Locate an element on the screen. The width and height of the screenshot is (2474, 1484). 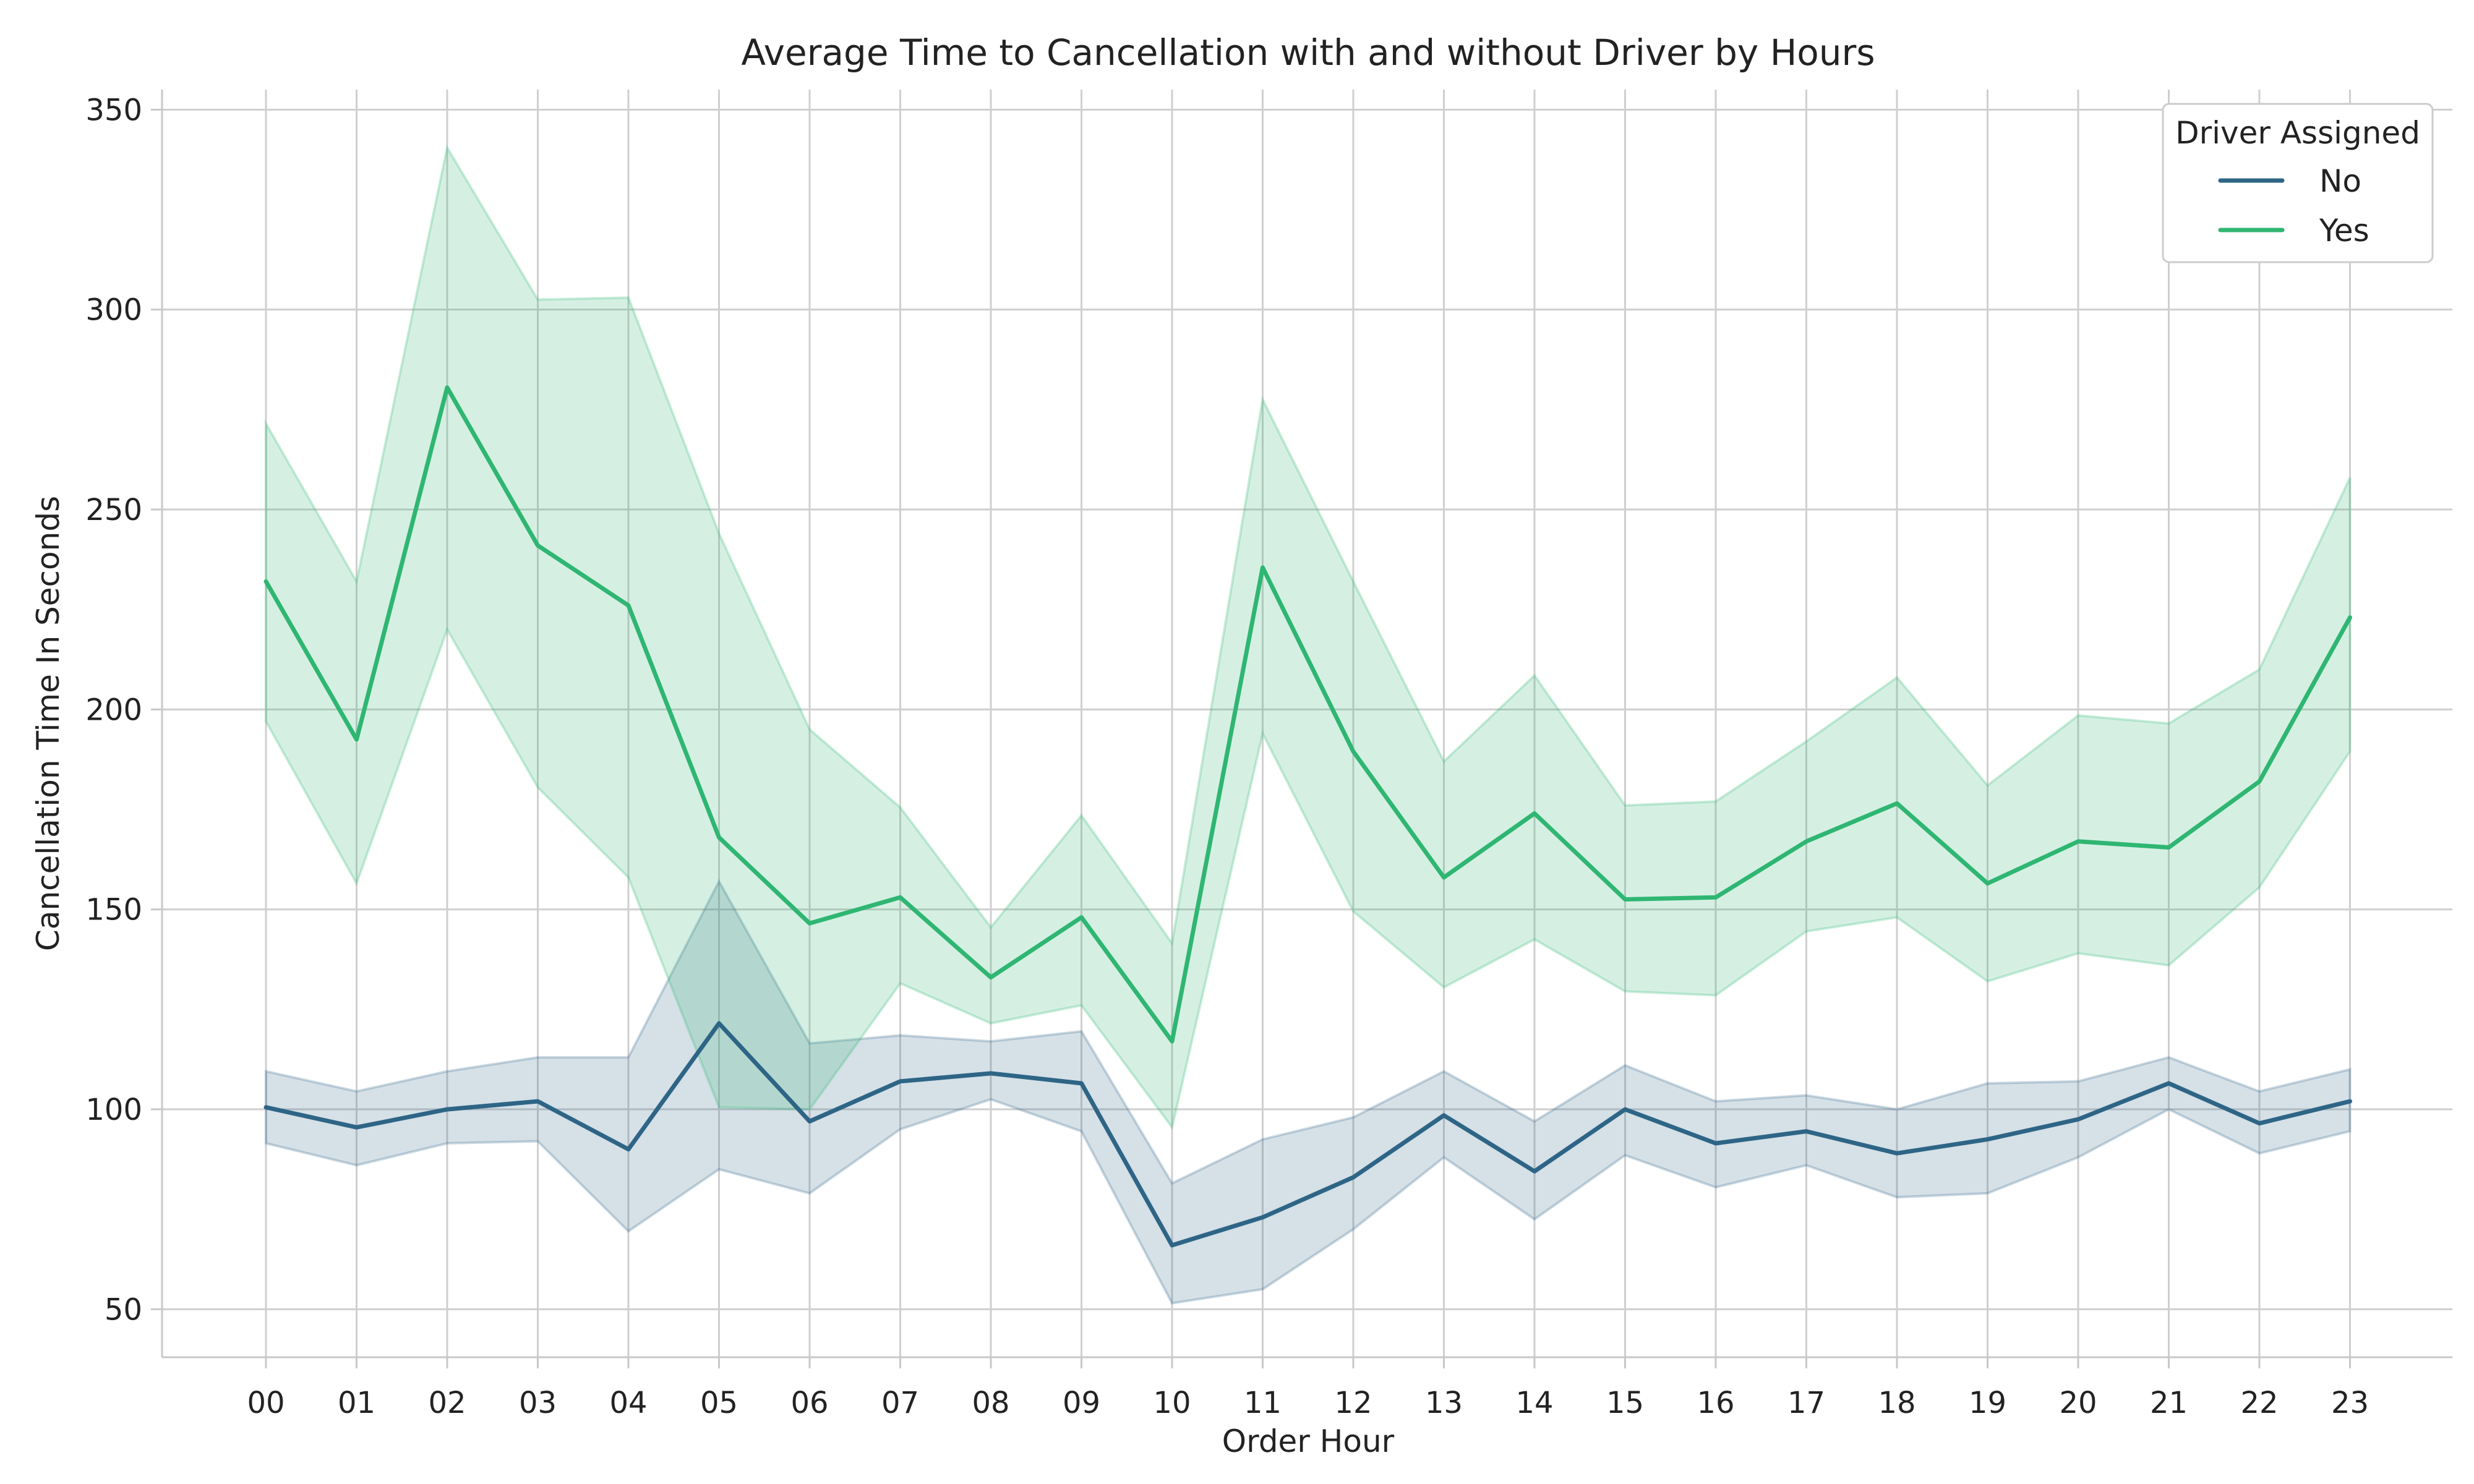
x-tick-label: 23 is located at coordinates (2350, 1403).